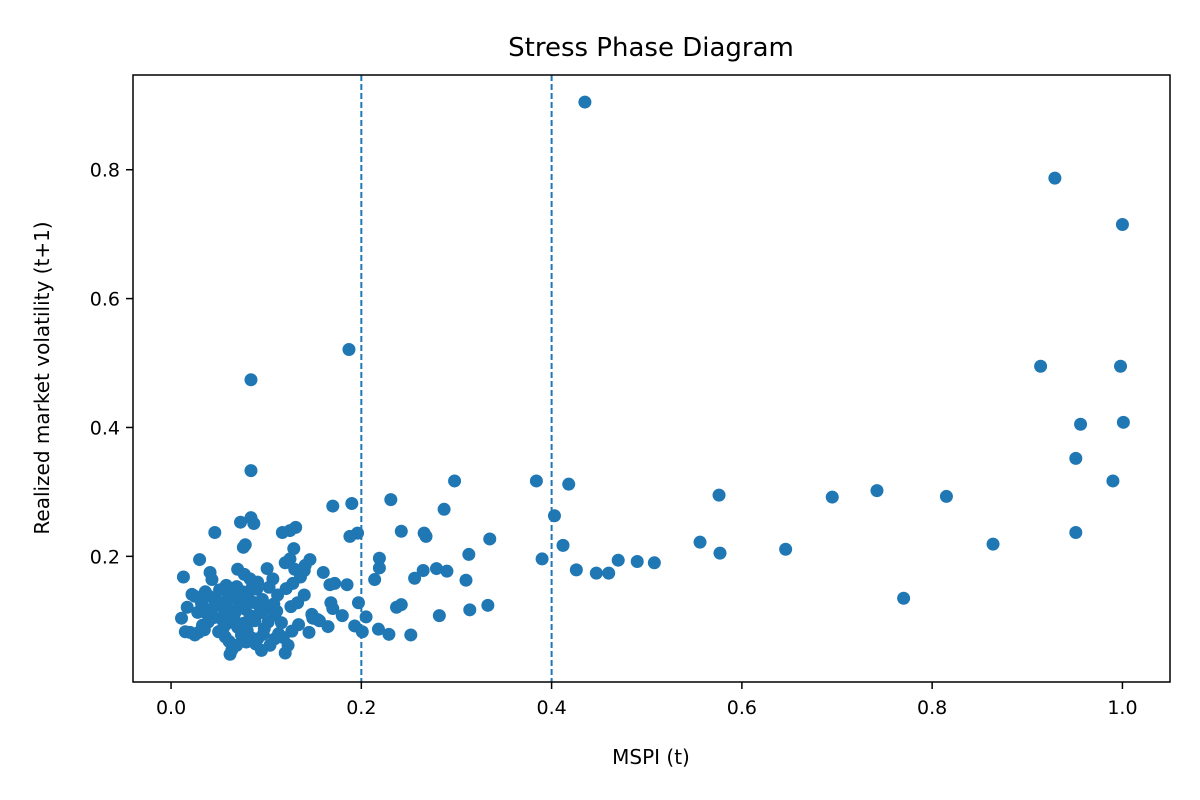  What do you see at coordinates (742, 708) in the screenshot?
I see `x-tick-label-3: 0.6` at bounding box center [742, 708].